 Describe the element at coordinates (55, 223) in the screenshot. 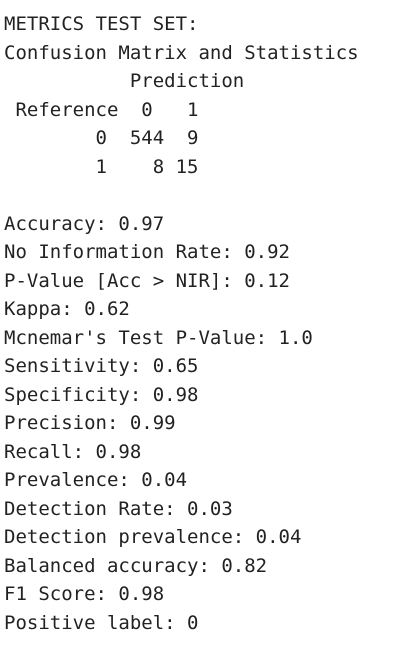

I see `stat-label: Accuracy:` at that location.